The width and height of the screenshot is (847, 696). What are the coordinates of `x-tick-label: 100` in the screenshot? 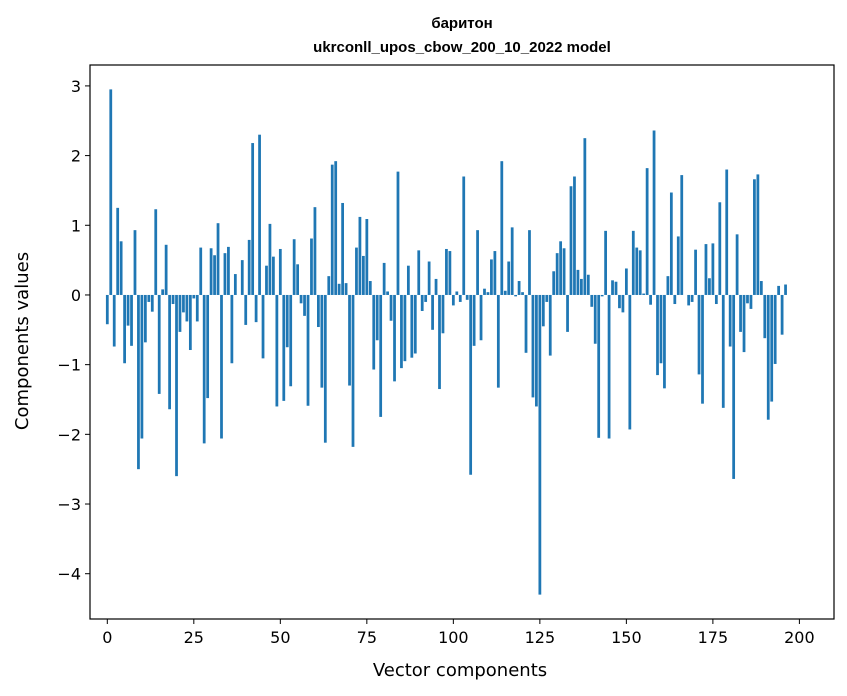 It's located at (453, 637).